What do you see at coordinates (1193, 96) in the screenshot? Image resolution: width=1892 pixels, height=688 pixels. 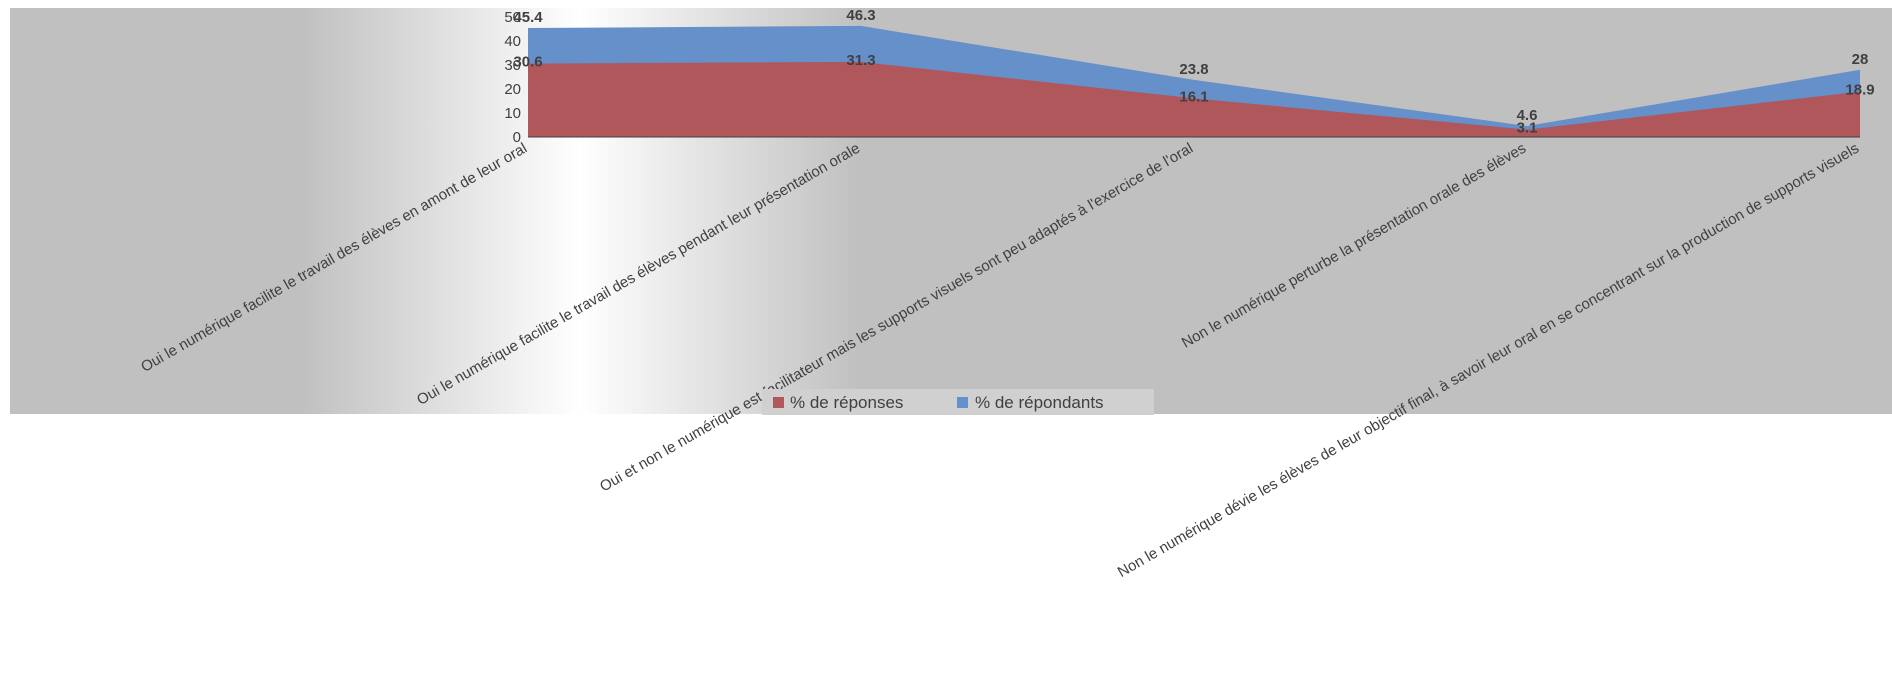 I see `data-label-s0-2: 16.1` at bounding box center [1193, 96].